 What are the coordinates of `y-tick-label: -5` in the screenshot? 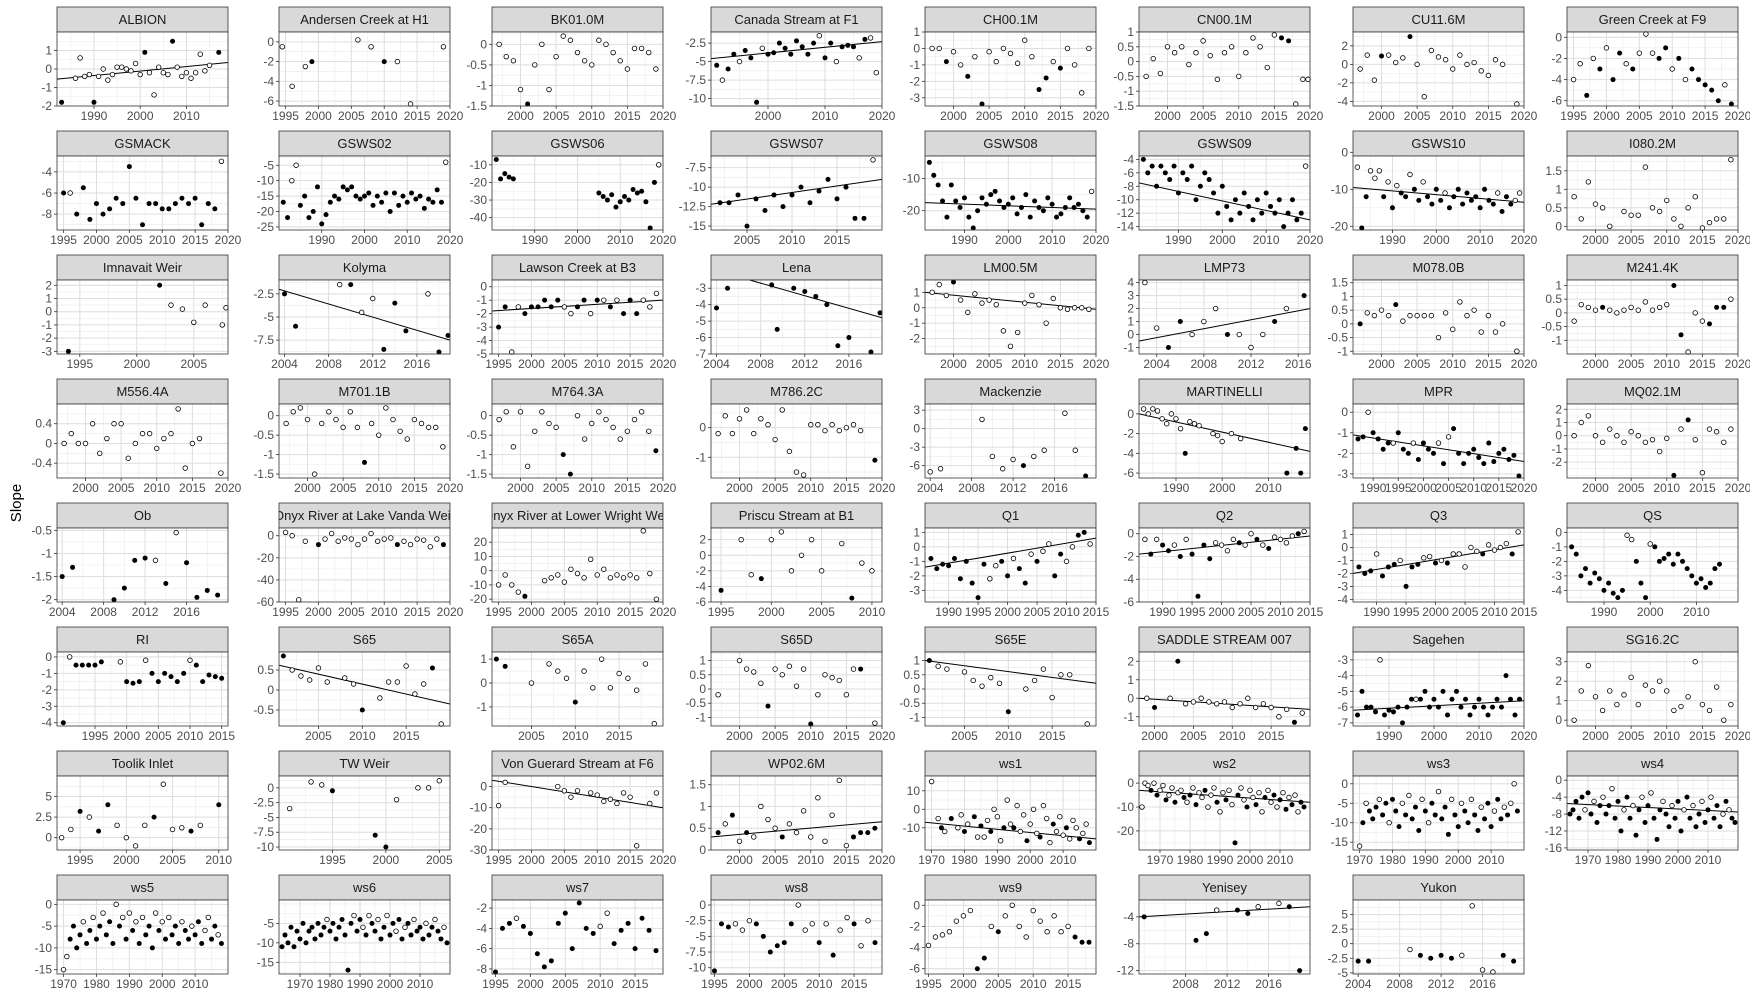 It's located at (700, 936).